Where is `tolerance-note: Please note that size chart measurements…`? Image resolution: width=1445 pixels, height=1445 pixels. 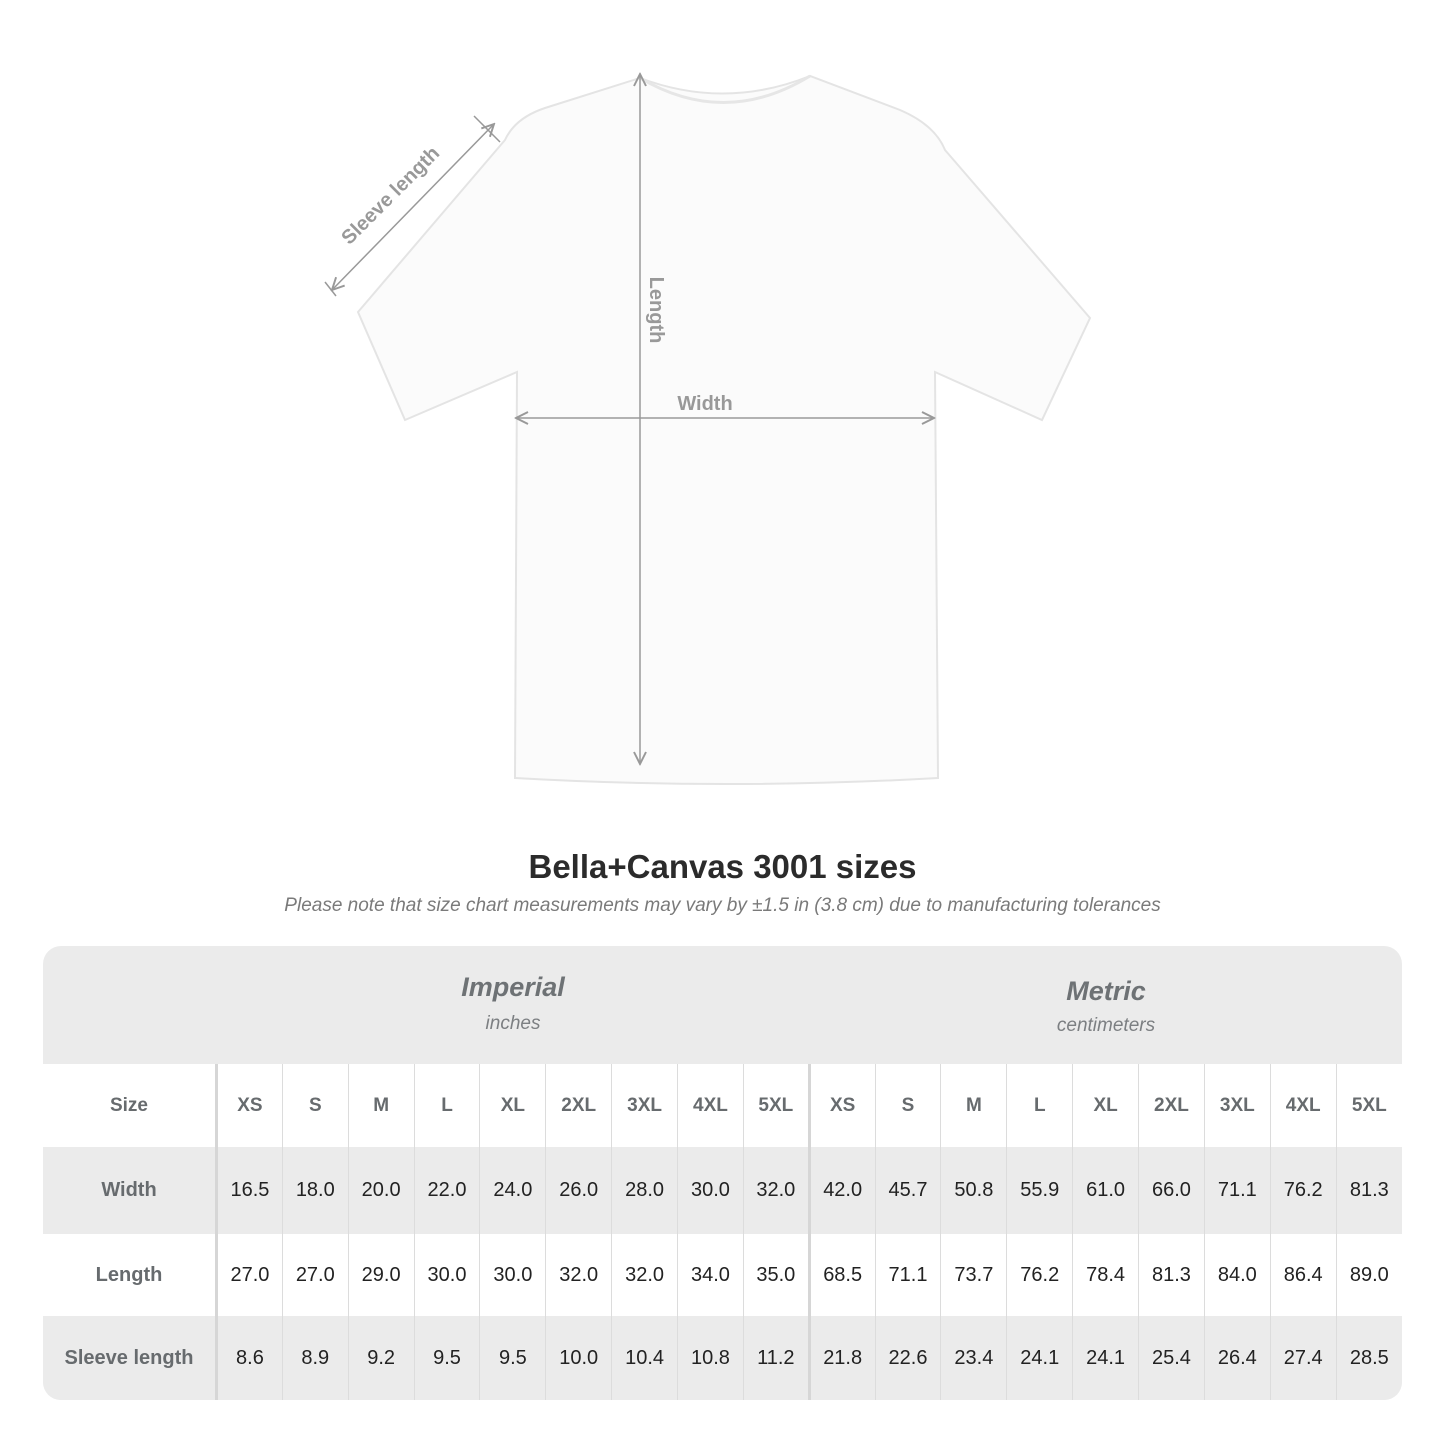 tolerance-note: Please note that size chart measurements… is located at coordinates (722, 905).